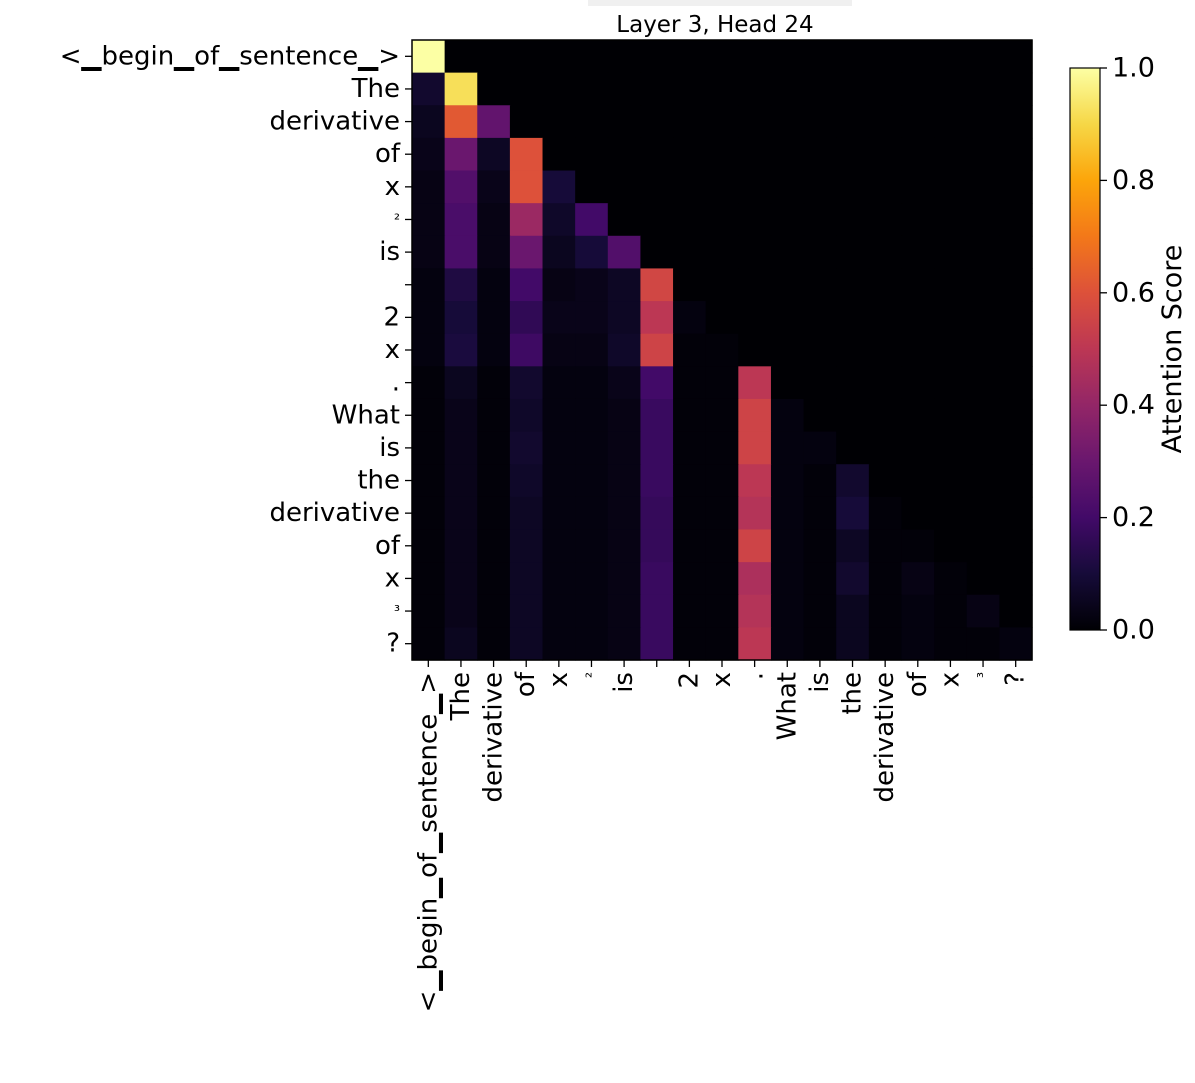 The height and width of the screenshot is (1083, 1195). Describe the element at coordinates (397, 611) in the screenshot. I see `y-tick-label: ³` at that location.